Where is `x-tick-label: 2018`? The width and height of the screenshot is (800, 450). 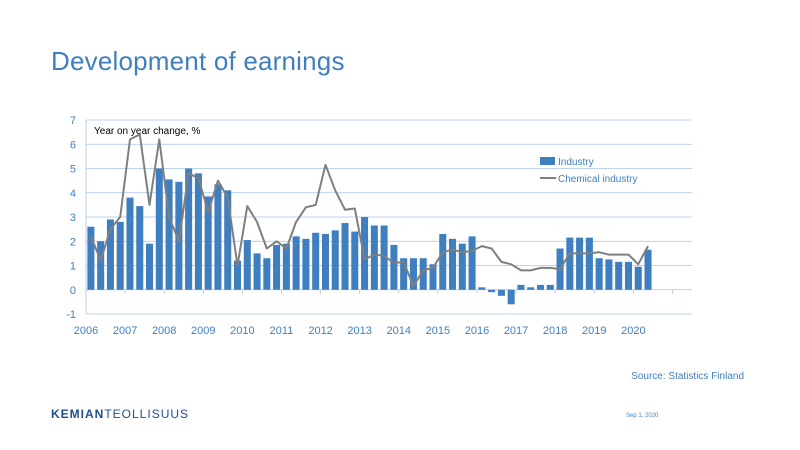 x-tick-label: 2018 is located at coordinates (555, 331).